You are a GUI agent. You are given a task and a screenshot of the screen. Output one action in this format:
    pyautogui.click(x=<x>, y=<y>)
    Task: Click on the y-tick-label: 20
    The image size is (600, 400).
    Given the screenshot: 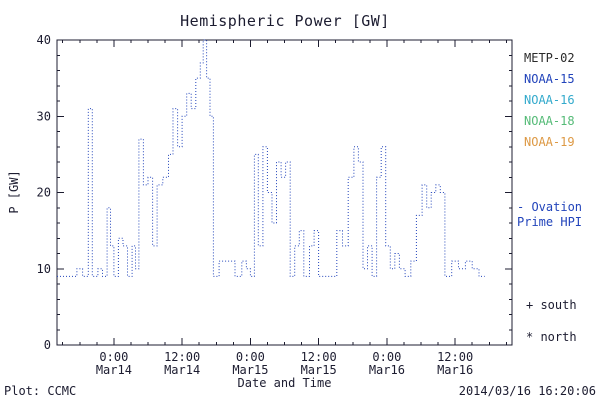 What is the action you would take?
    pyautogui.click(x=44, y=193)
    